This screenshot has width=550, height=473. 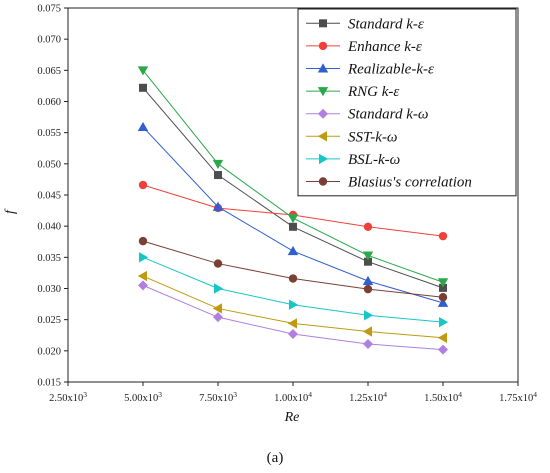 I want to click on x-axis-title: Re, so click(x=292, y=417).